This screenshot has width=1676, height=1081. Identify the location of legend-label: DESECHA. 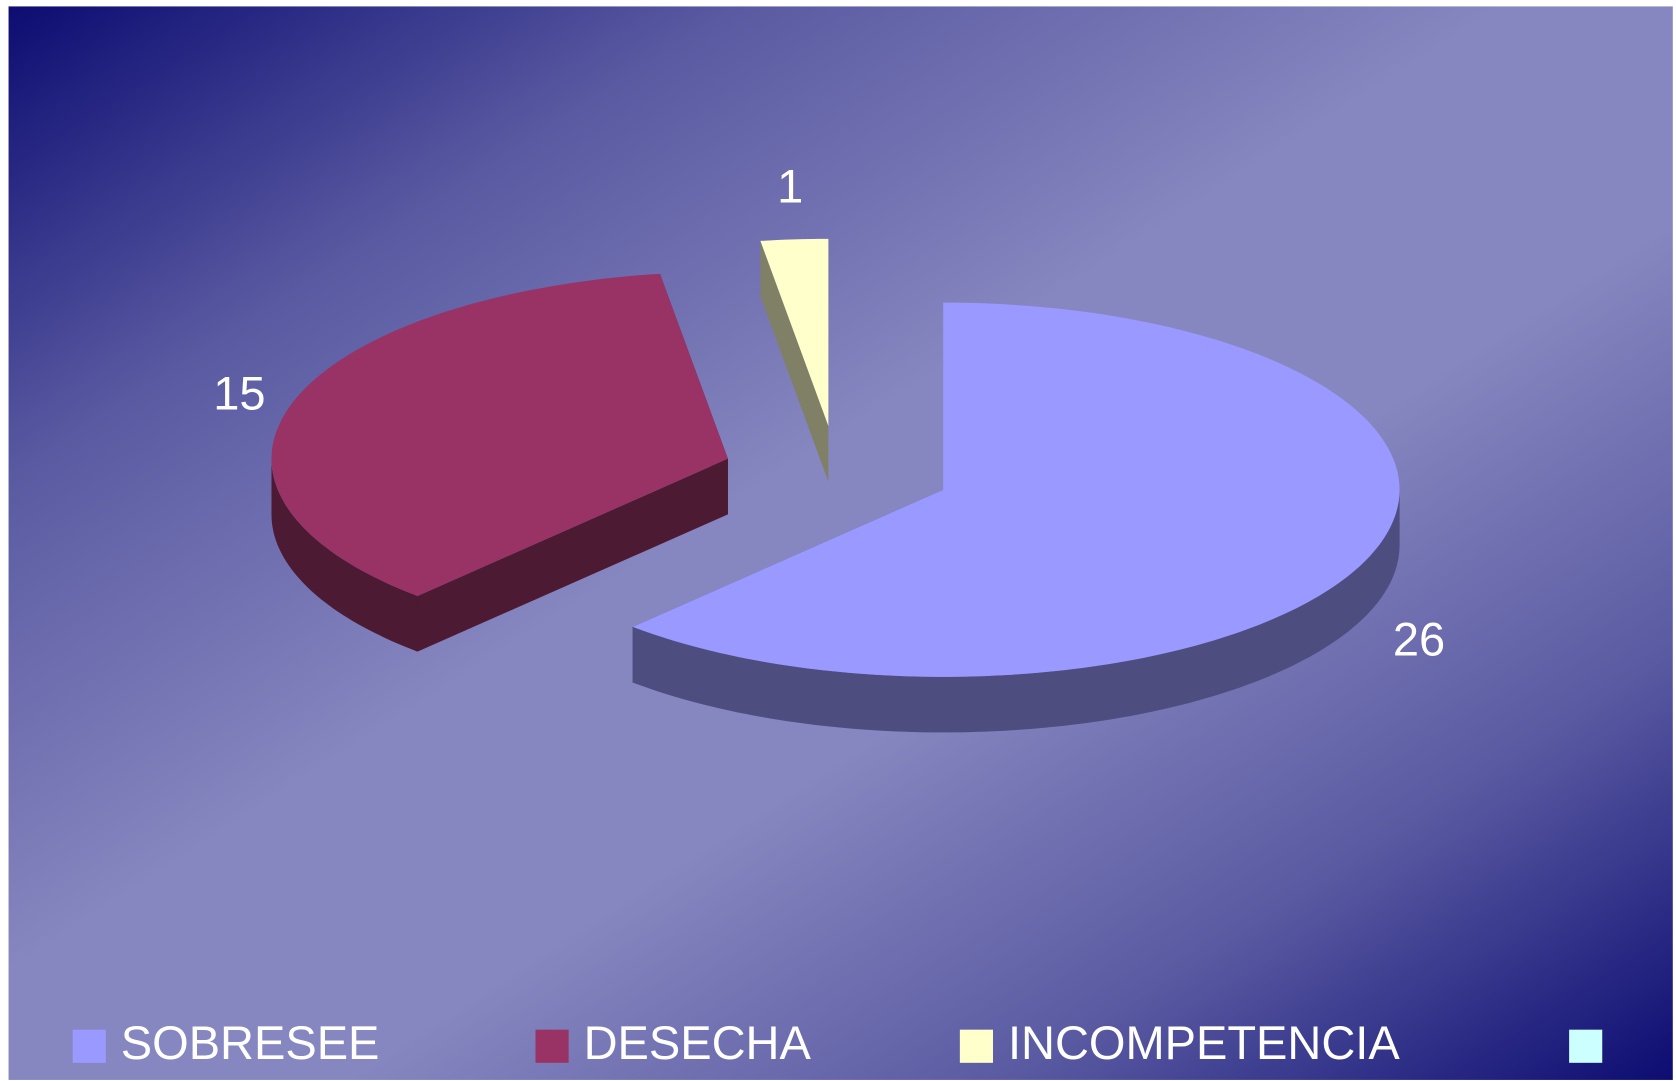
(698, 1042).